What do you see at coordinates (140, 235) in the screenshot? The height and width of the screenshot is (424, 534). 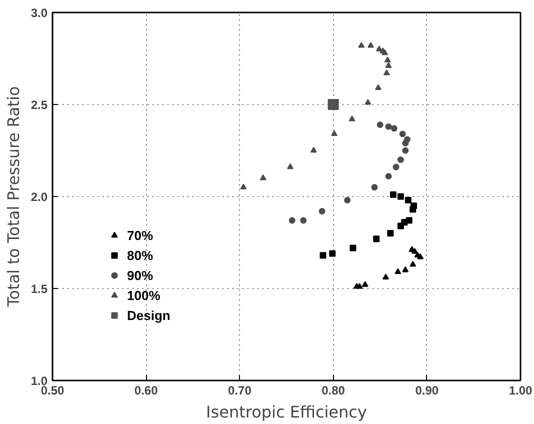 I see `legend-label: 70%` at bounding box center [140, 235].